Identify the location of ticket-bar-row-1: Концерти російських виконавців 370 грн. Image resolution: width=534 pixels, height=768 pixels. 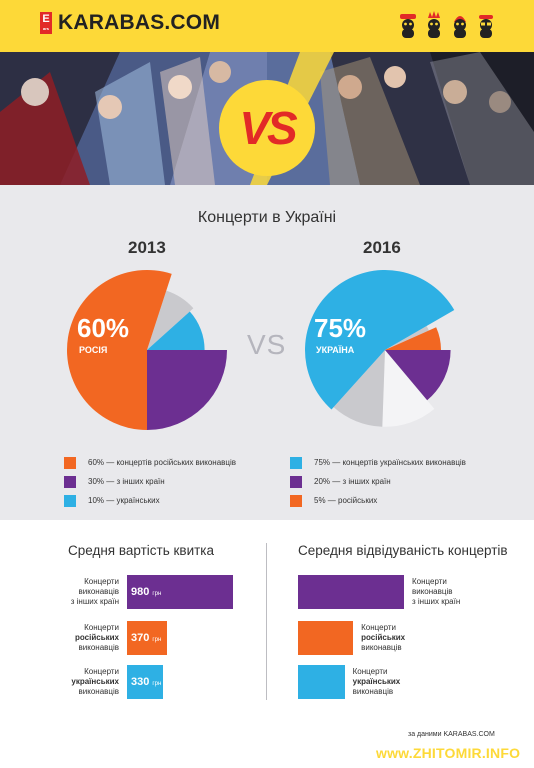
(133, 638).